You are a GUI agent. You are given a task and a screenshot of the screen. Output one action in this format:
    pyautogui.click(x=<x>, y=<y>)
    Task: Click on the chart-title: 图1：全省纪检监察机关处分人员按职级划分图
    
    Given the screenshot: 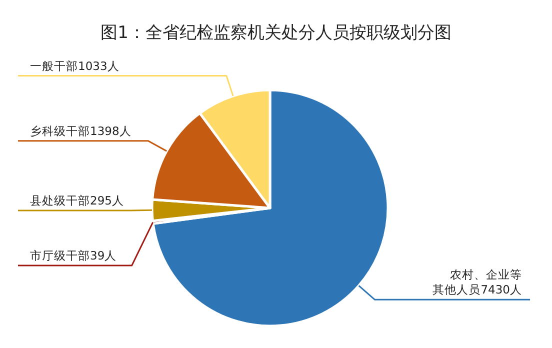 What is the action you would take?
    pyautogui.click(x=276, y=33)
    